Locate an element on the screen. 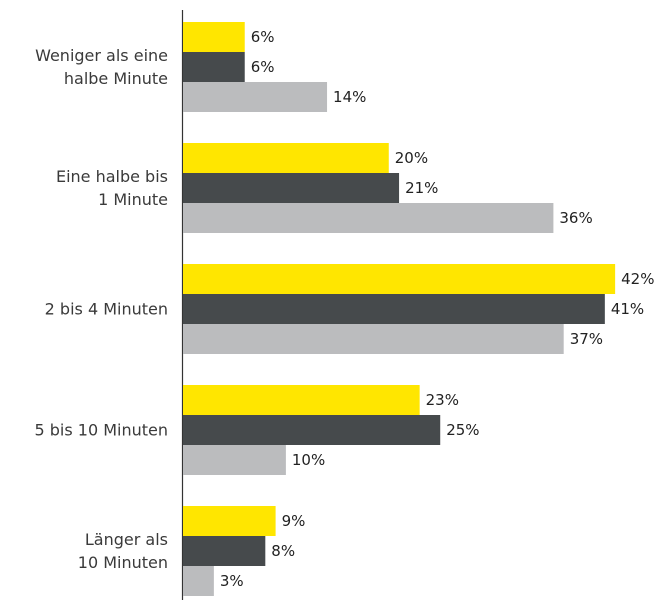  category-label: Länger als 10 Minuten is located at coordinates (122, 551).